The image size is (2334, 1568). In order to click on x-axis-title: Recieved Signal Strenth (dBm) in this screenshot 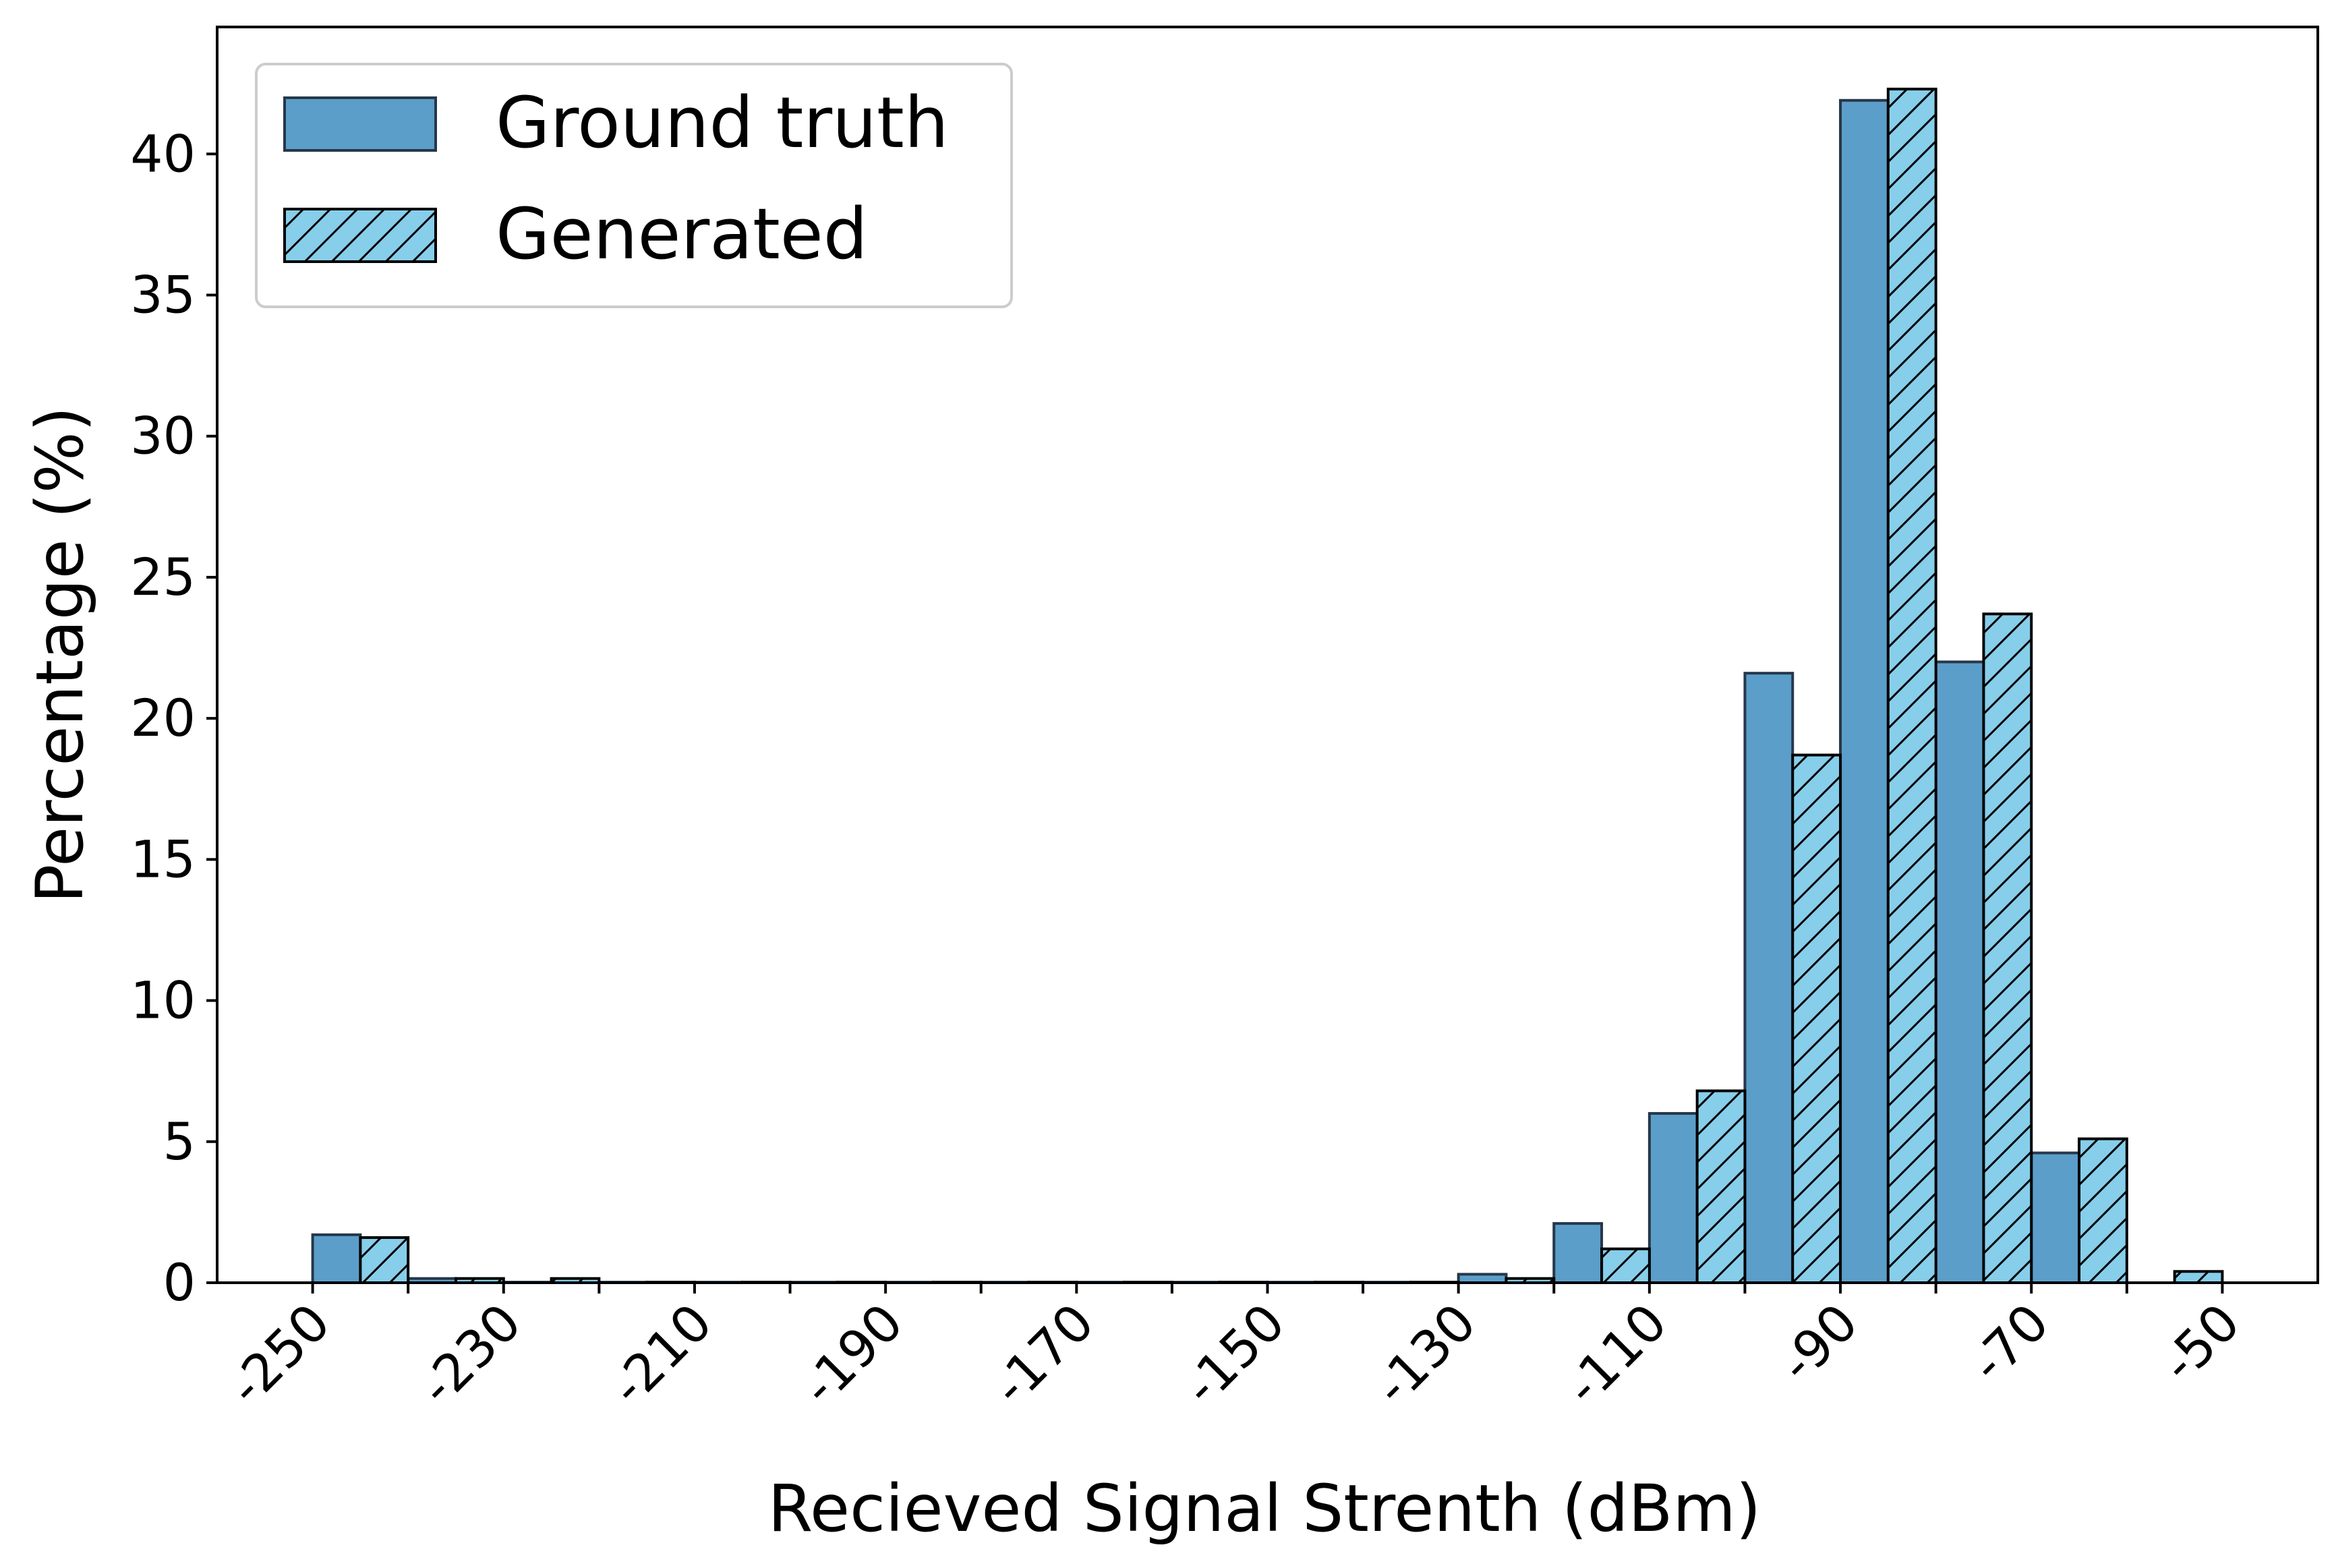, I will do `click(1264, 1508)`.